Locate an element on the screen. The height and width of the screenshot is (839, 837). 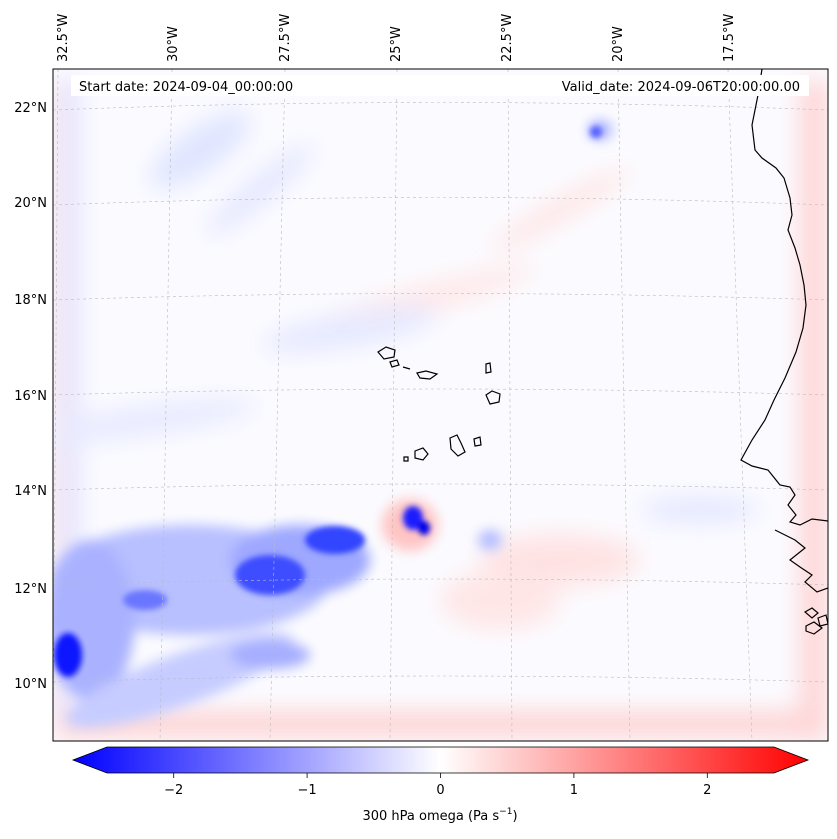
colorbar-title: 300 hPa omega (Pa s−1) is located at coordinates (439, 815).